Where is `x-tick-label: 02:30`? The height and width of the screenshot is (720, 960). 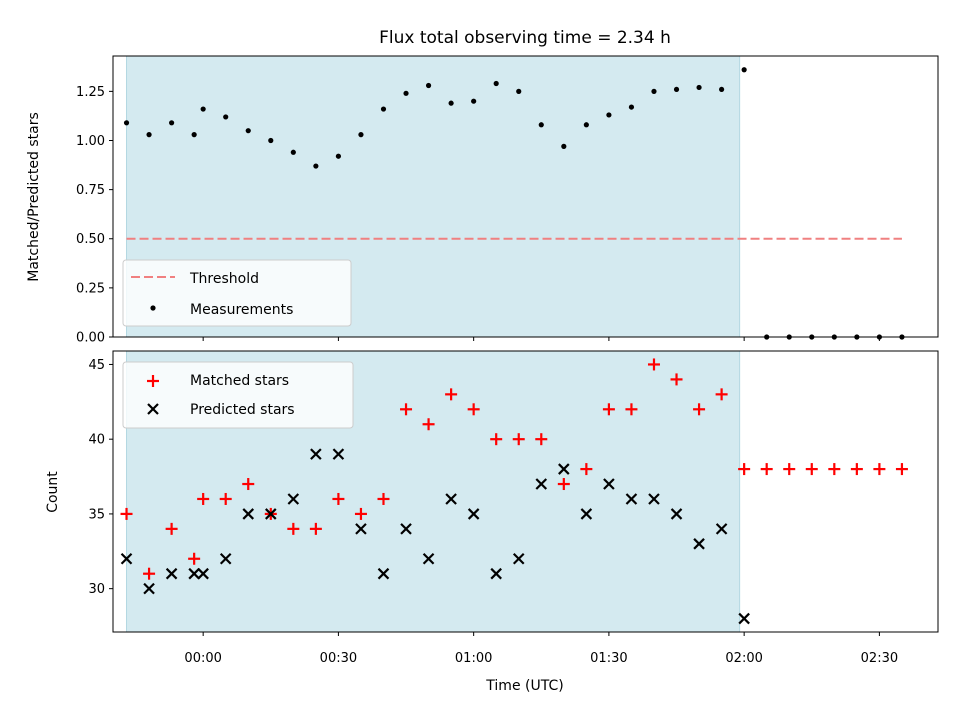
x-tick-label: 02:30 is located at coordinates (879, 658).